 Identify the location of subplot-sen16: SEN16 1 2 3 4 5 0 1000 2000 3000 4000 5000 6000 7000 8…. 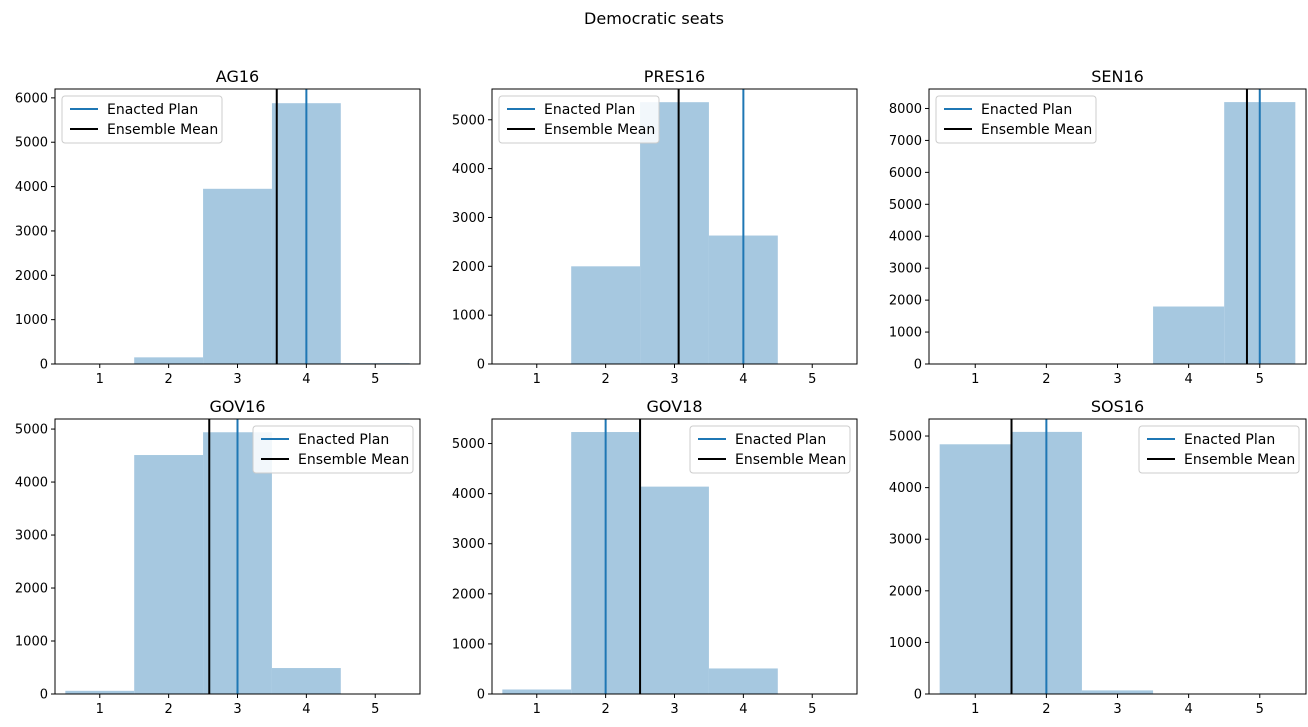
(1098, 227).